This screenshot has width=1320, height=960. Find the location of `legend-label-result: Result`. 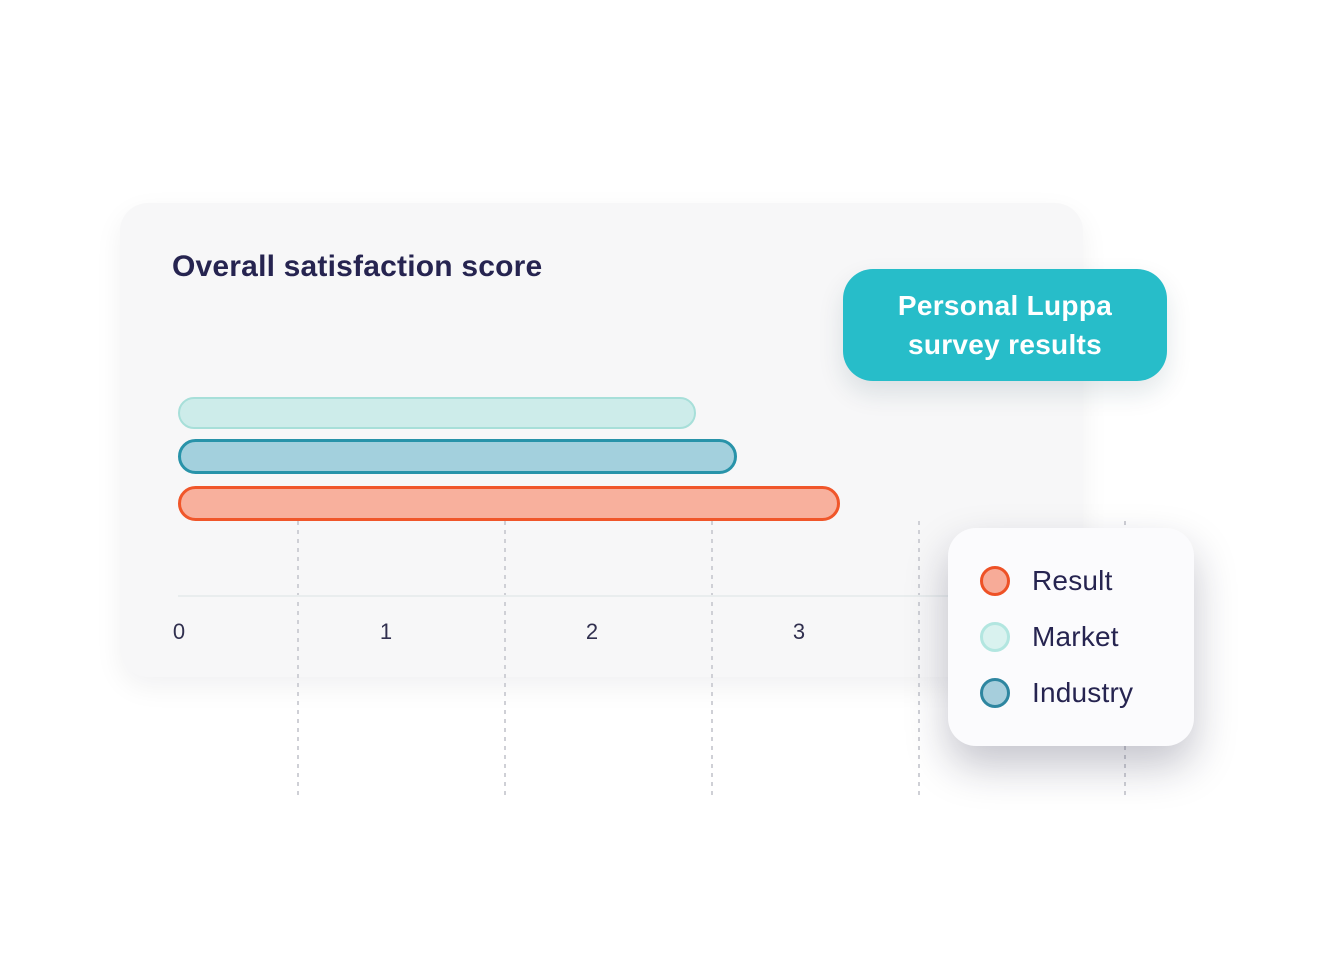

legend-label-result: Result is located at coordinates (1072, 580).